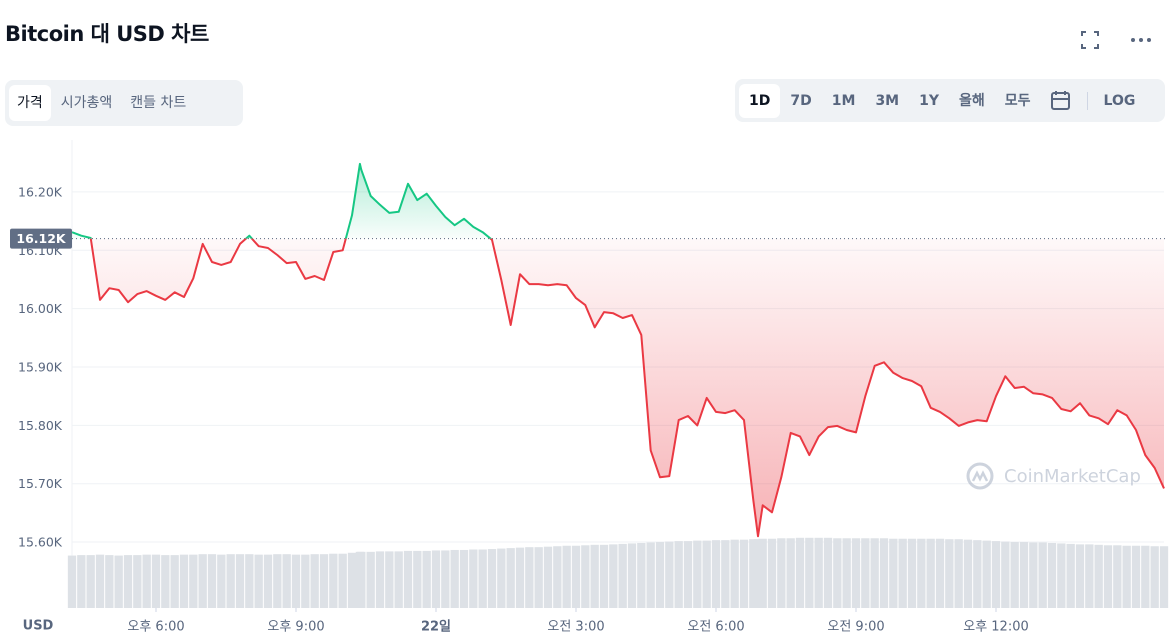 Image resolution: width=1175 pixels, height=639 pixels. I want to click on y-tick-label: 15.70K, so click(40, 483).